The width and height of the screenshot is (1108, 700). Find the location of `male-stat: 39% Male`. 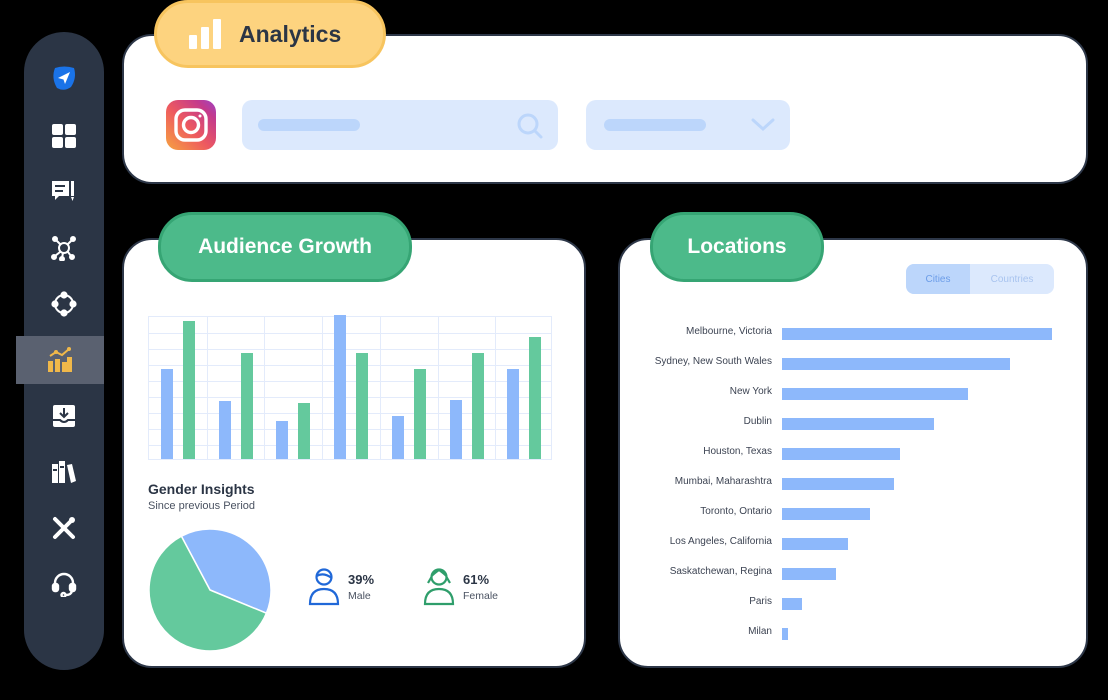

male-stat: 39% Male is located at coordinates (341, 587).